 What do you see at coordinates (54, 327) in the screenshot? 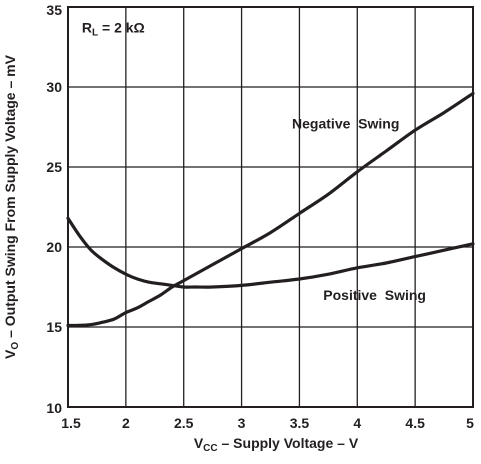
I see `y-tick-label: 15` at bounding box center [54, 327].